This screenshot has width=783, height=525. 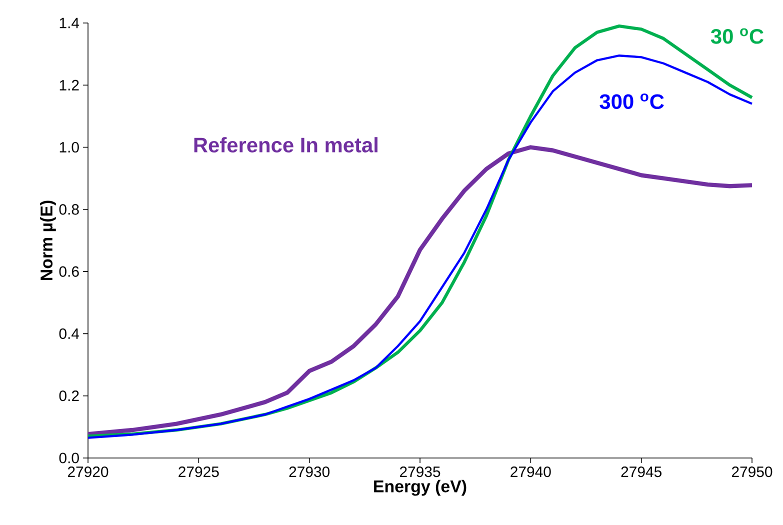 What do you see at coordinates (641, 472) in the screenshot?
I see `x-tick-label: 27945` at bounding box center [641, 472].